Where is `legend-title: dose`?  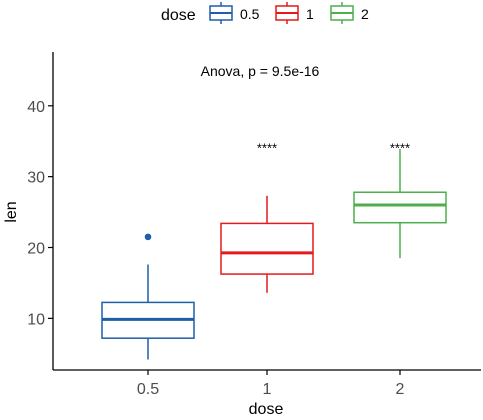 legend-title: dose is located at coordinates (178, 15).